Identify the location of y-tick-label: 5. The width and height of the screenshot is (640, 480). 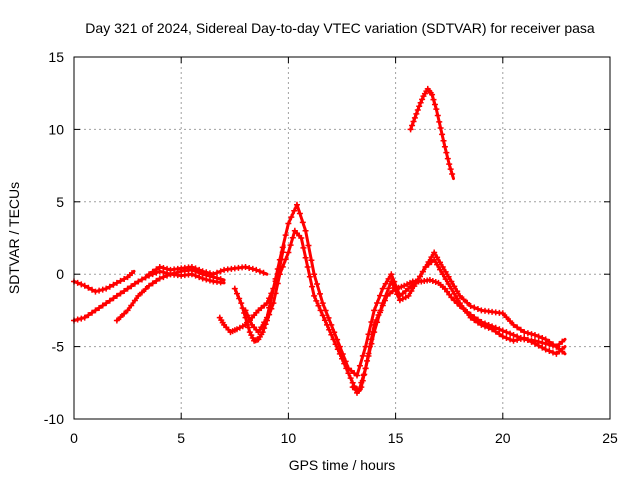
(60, 202).